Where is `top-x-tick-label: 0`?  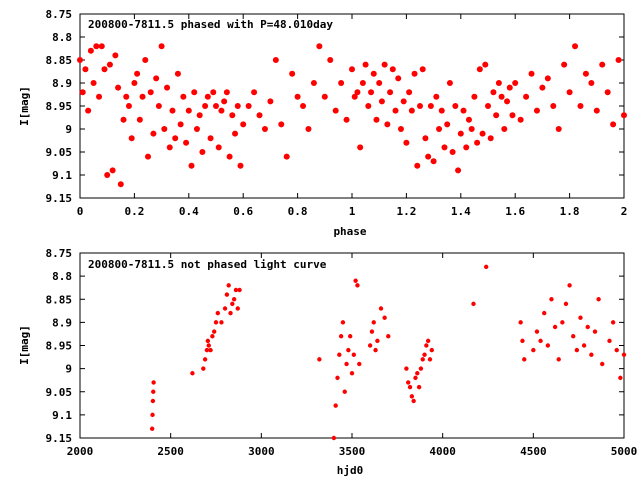 top-x-tick-label: 0 is located at coordinates (80, 211).